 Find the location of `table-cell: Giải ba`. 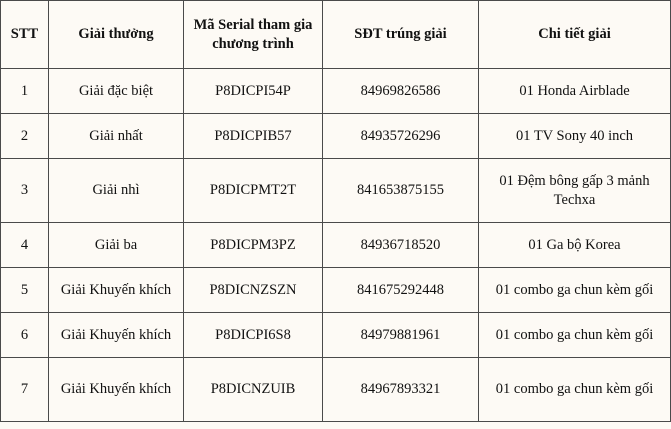

table-cell: Giải ba is located at coordinates (116, 245).